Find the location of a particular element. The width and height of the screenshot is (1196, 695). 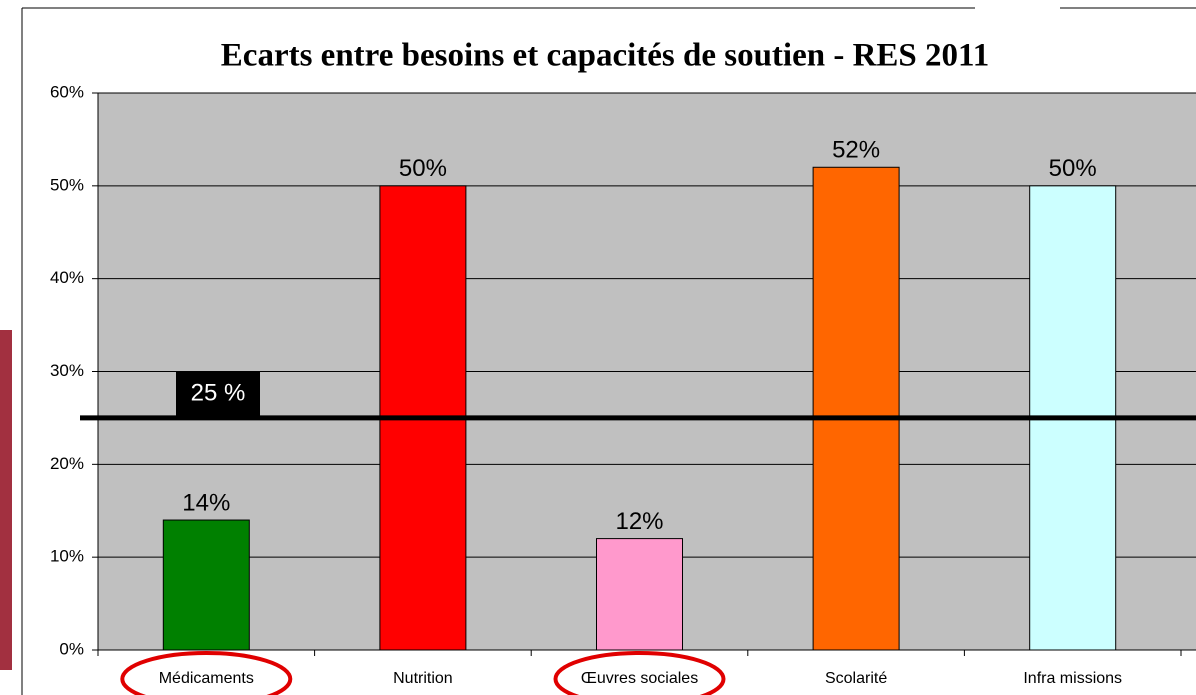

value-label: 14% is located at coordinates (206, 502).